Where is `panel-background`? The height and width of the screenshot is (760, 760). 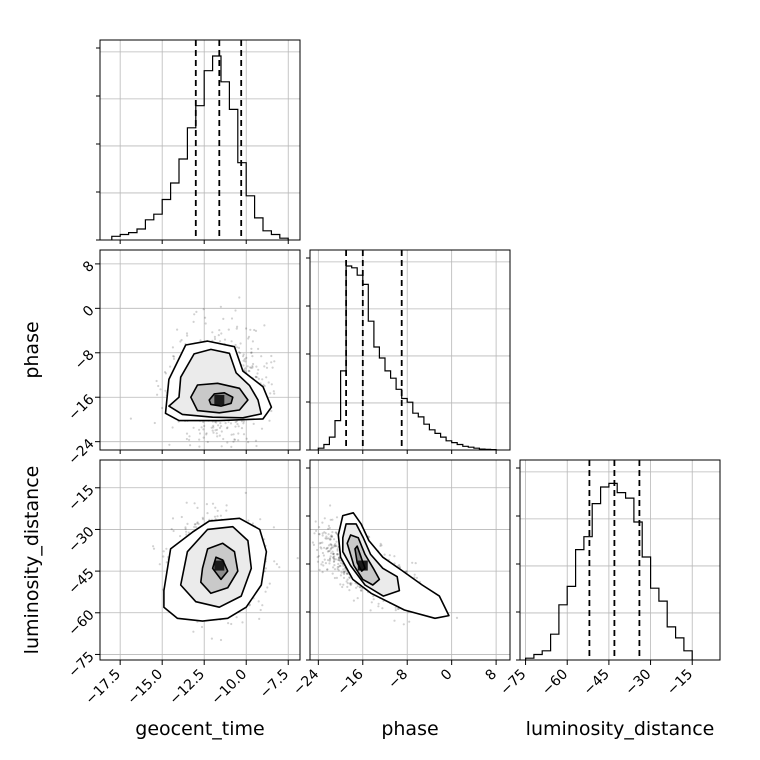
panel-background is located at coordinates (620, 560).